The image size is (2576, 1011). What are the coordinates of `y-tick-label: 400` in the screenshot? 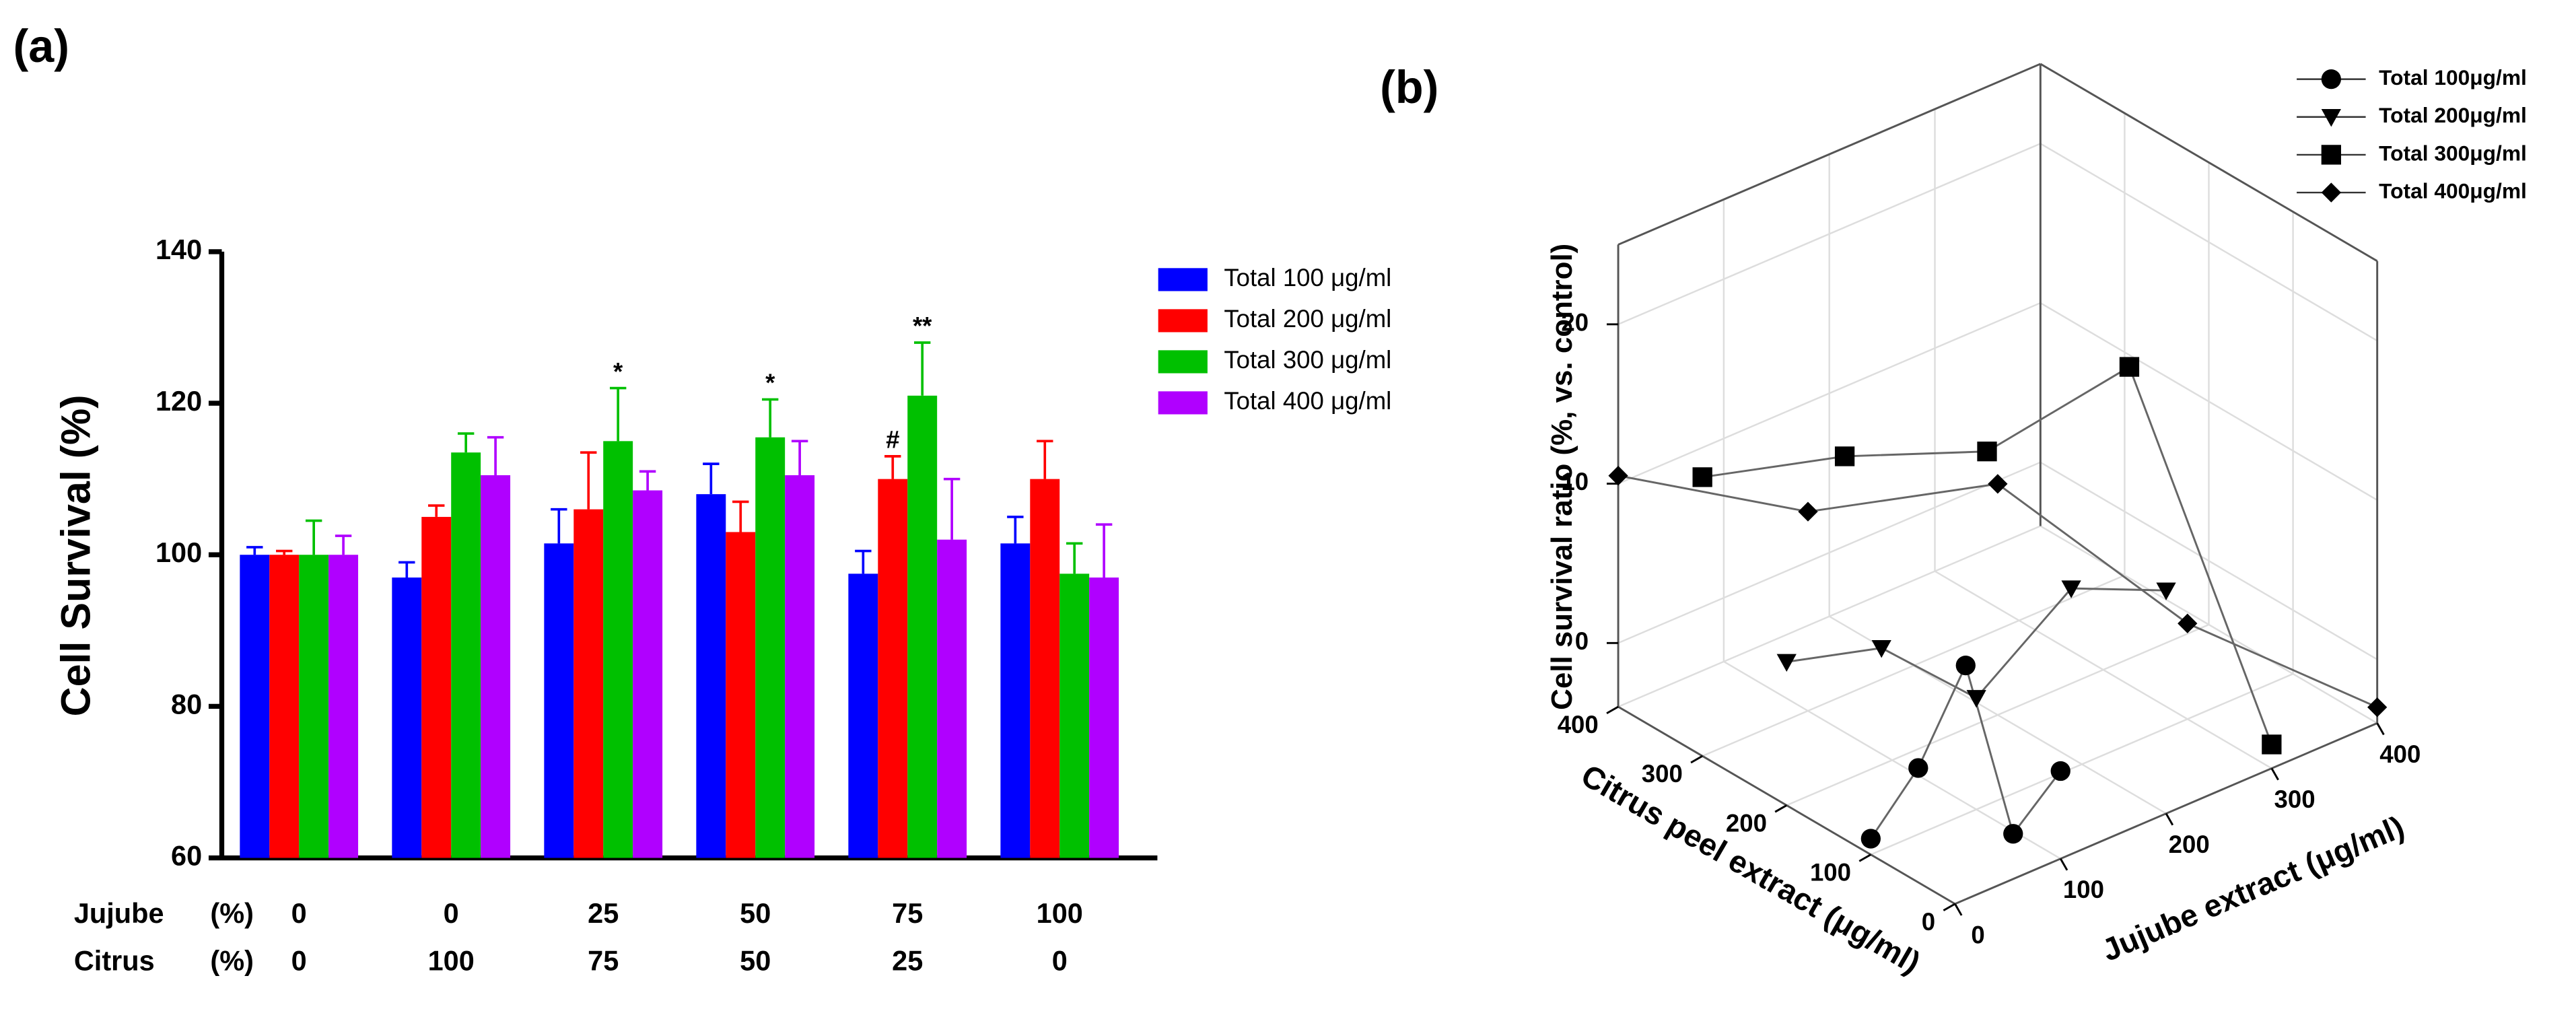 It's located at (1578, 724).